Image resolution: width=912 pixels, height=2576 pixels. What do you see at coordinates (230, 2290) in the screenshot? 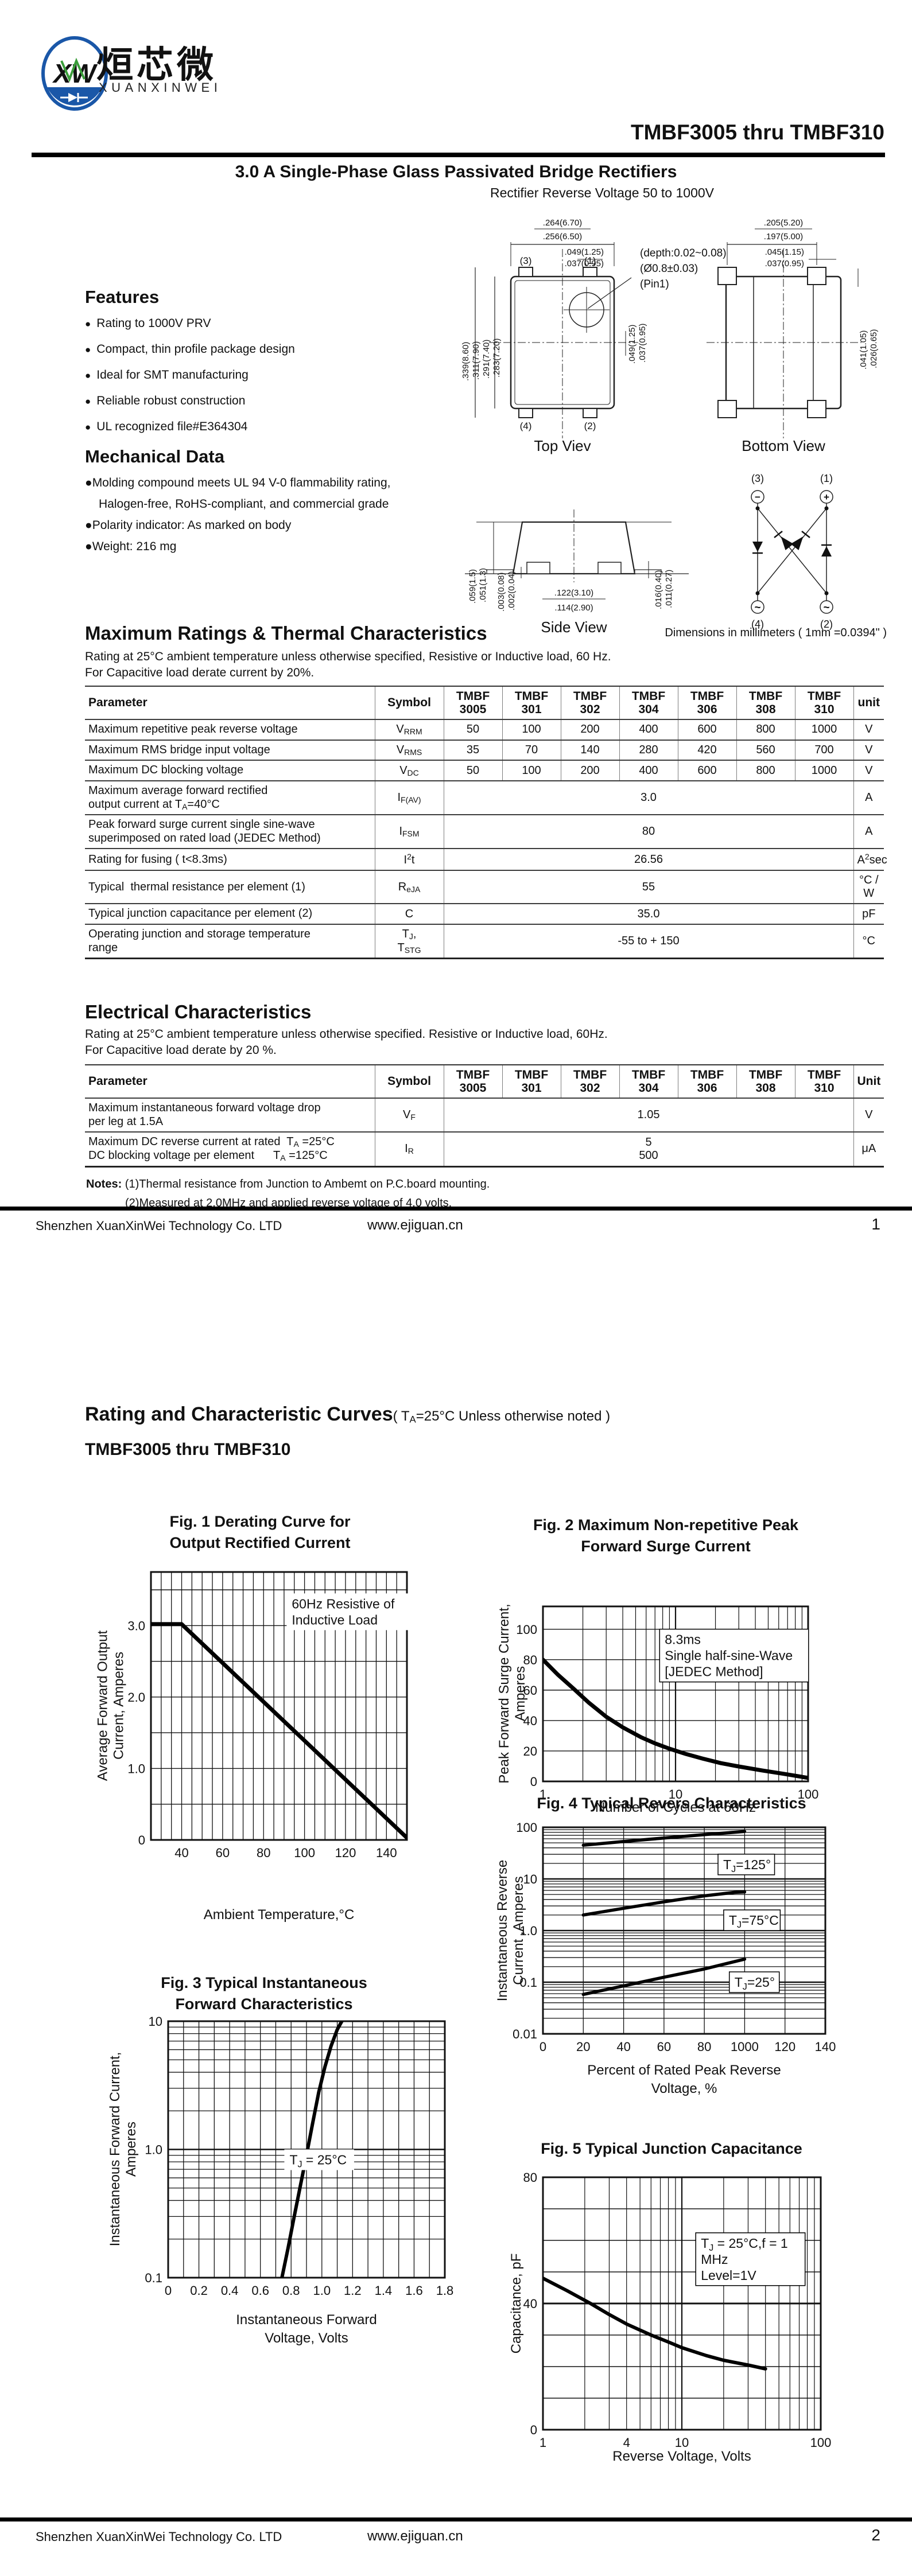
I see `svg-text: 0.4` at bounding box center [230, 2290].